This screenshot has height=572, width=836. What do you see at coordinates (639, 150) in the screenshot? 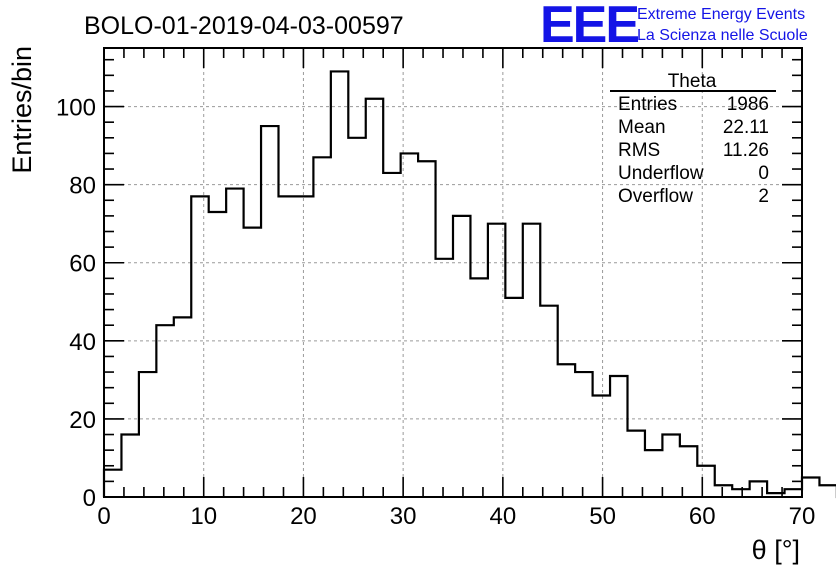
I see `stats-label-rms: RMS` at bounding box center [639, 150].